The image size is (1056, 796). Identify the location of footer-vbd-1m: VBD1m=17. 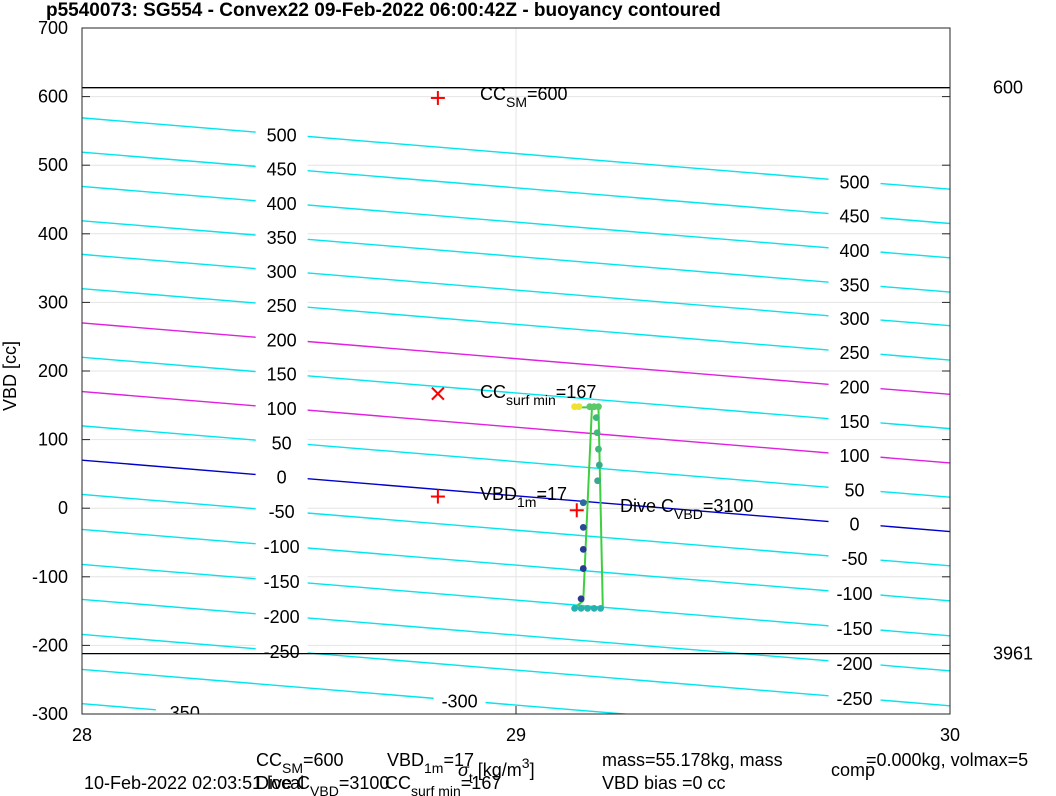
(430, 763).